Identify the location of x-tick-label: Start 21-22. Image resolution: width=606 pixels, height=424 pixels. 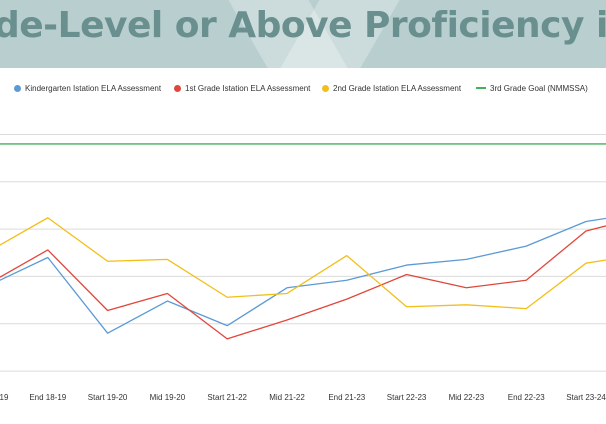
(227, 397).